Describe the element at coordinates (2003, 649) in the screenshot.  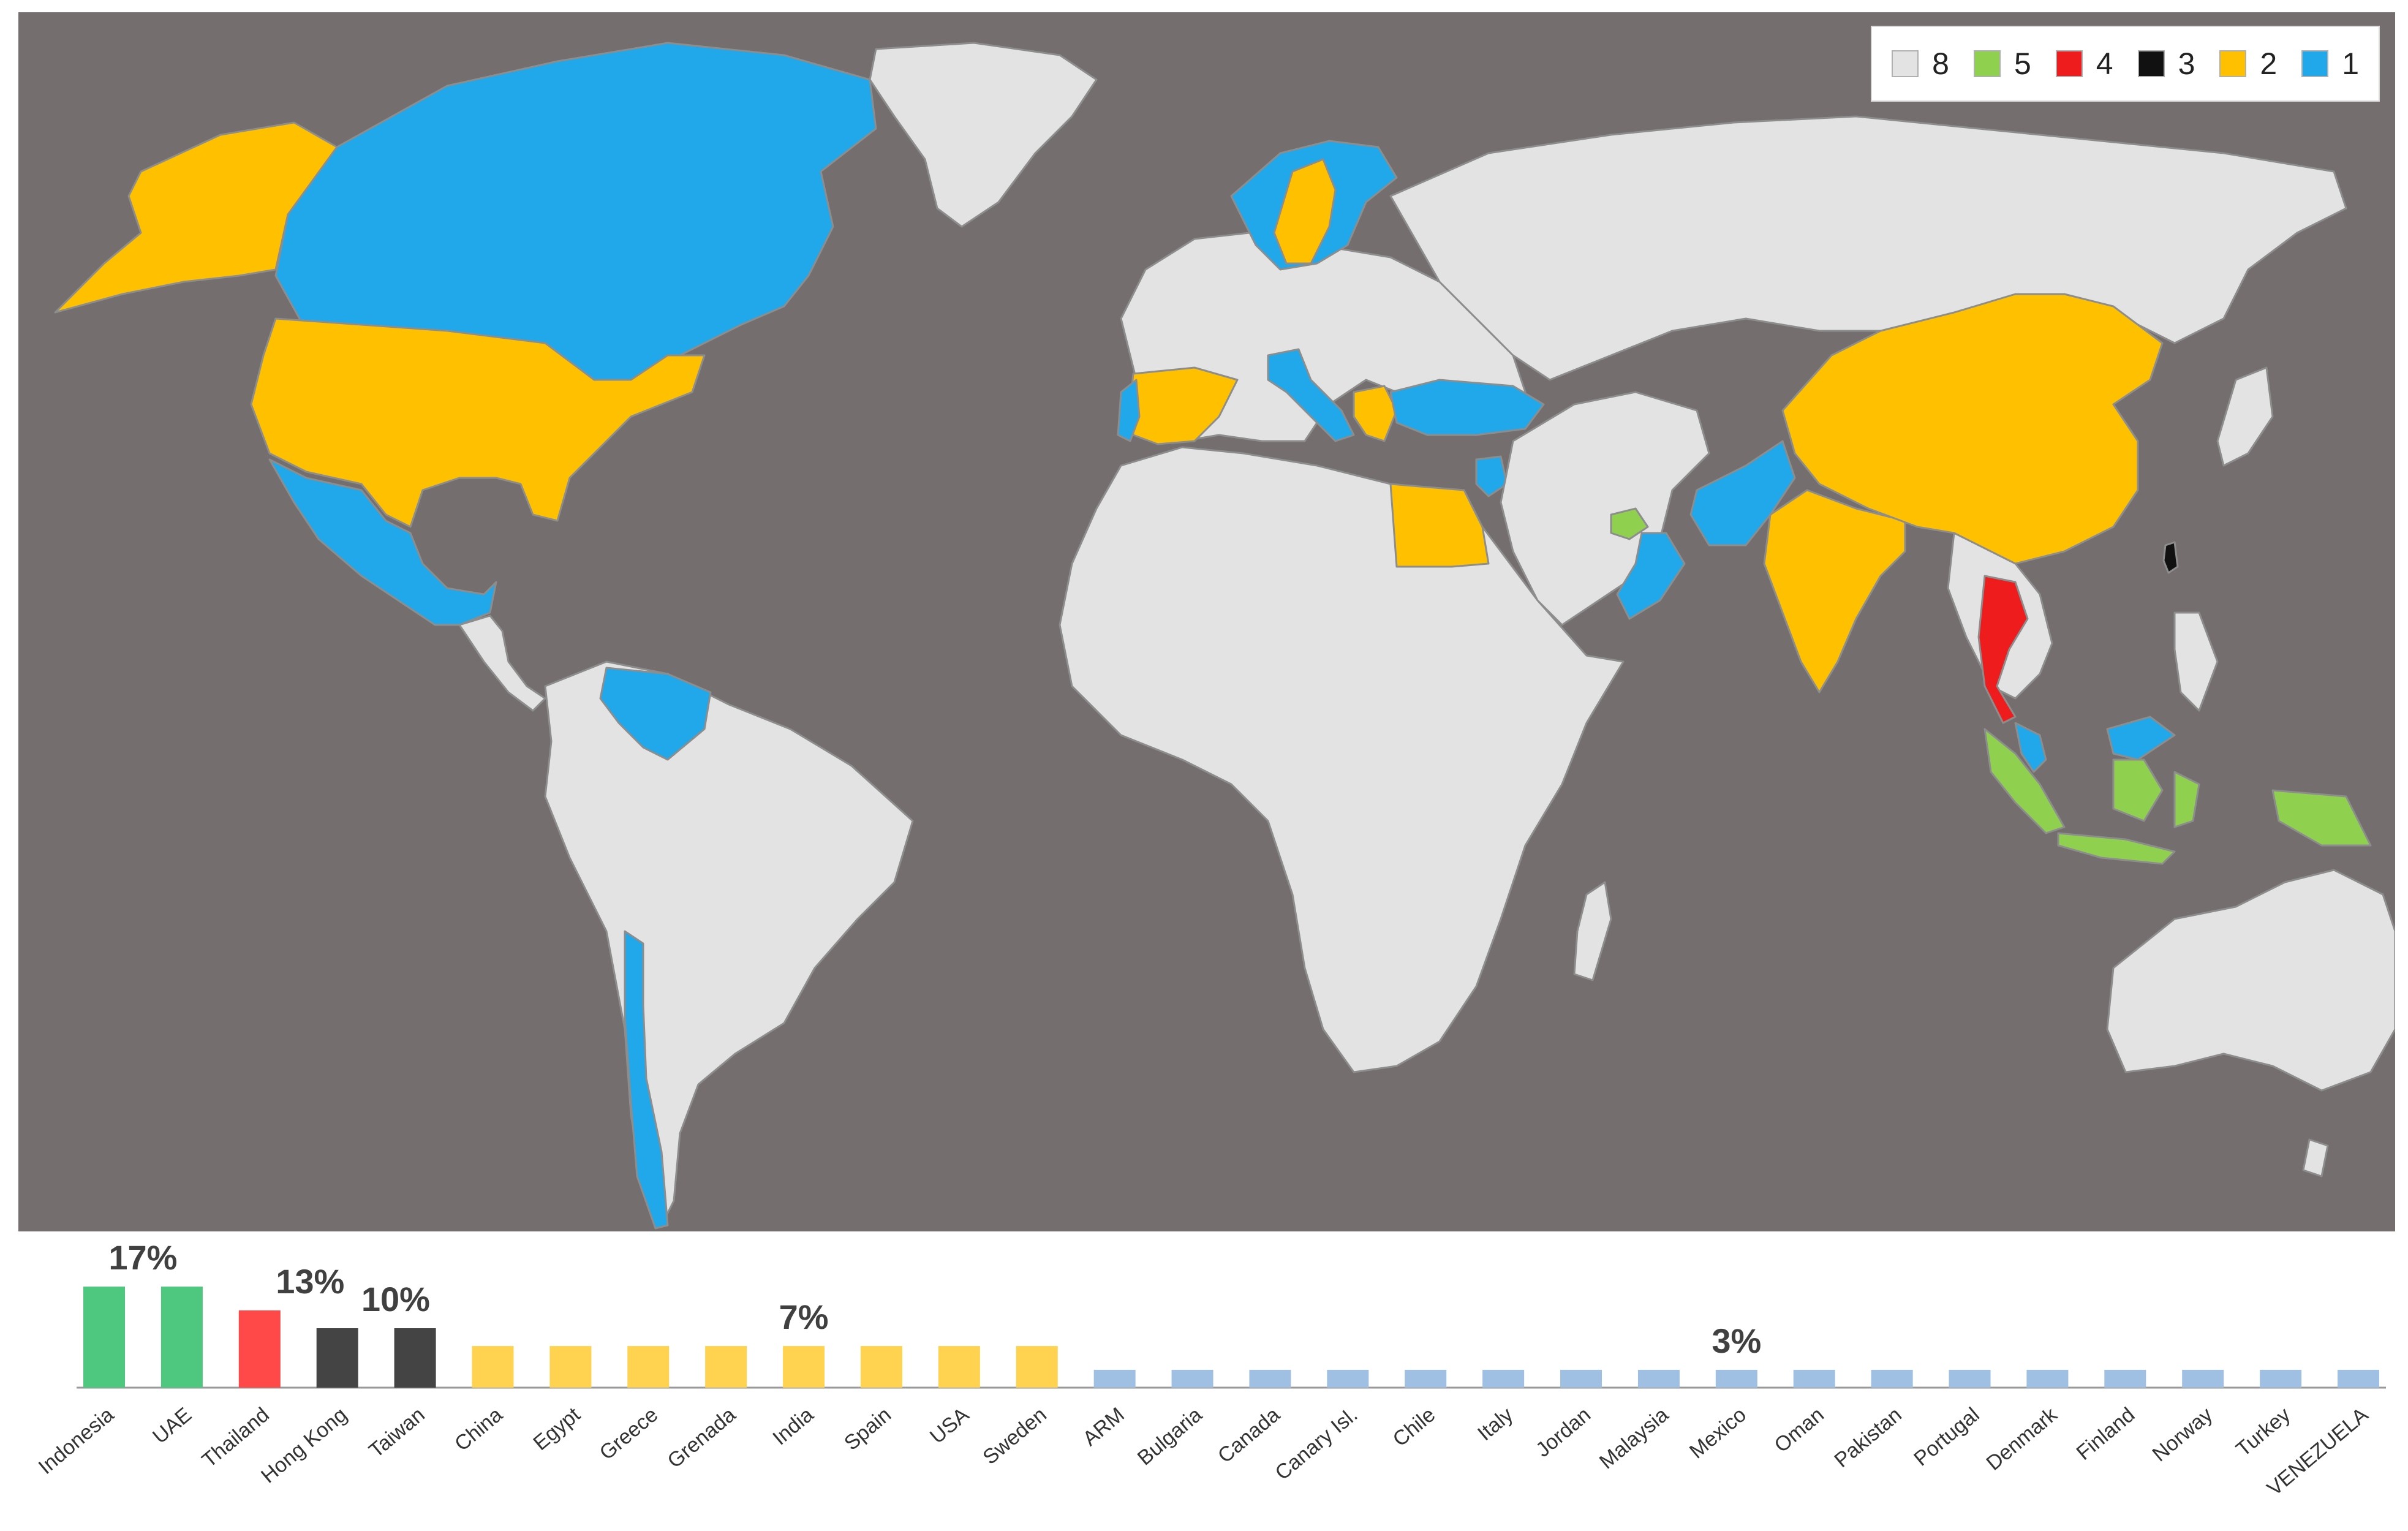
I see `region-thailand` at that location.